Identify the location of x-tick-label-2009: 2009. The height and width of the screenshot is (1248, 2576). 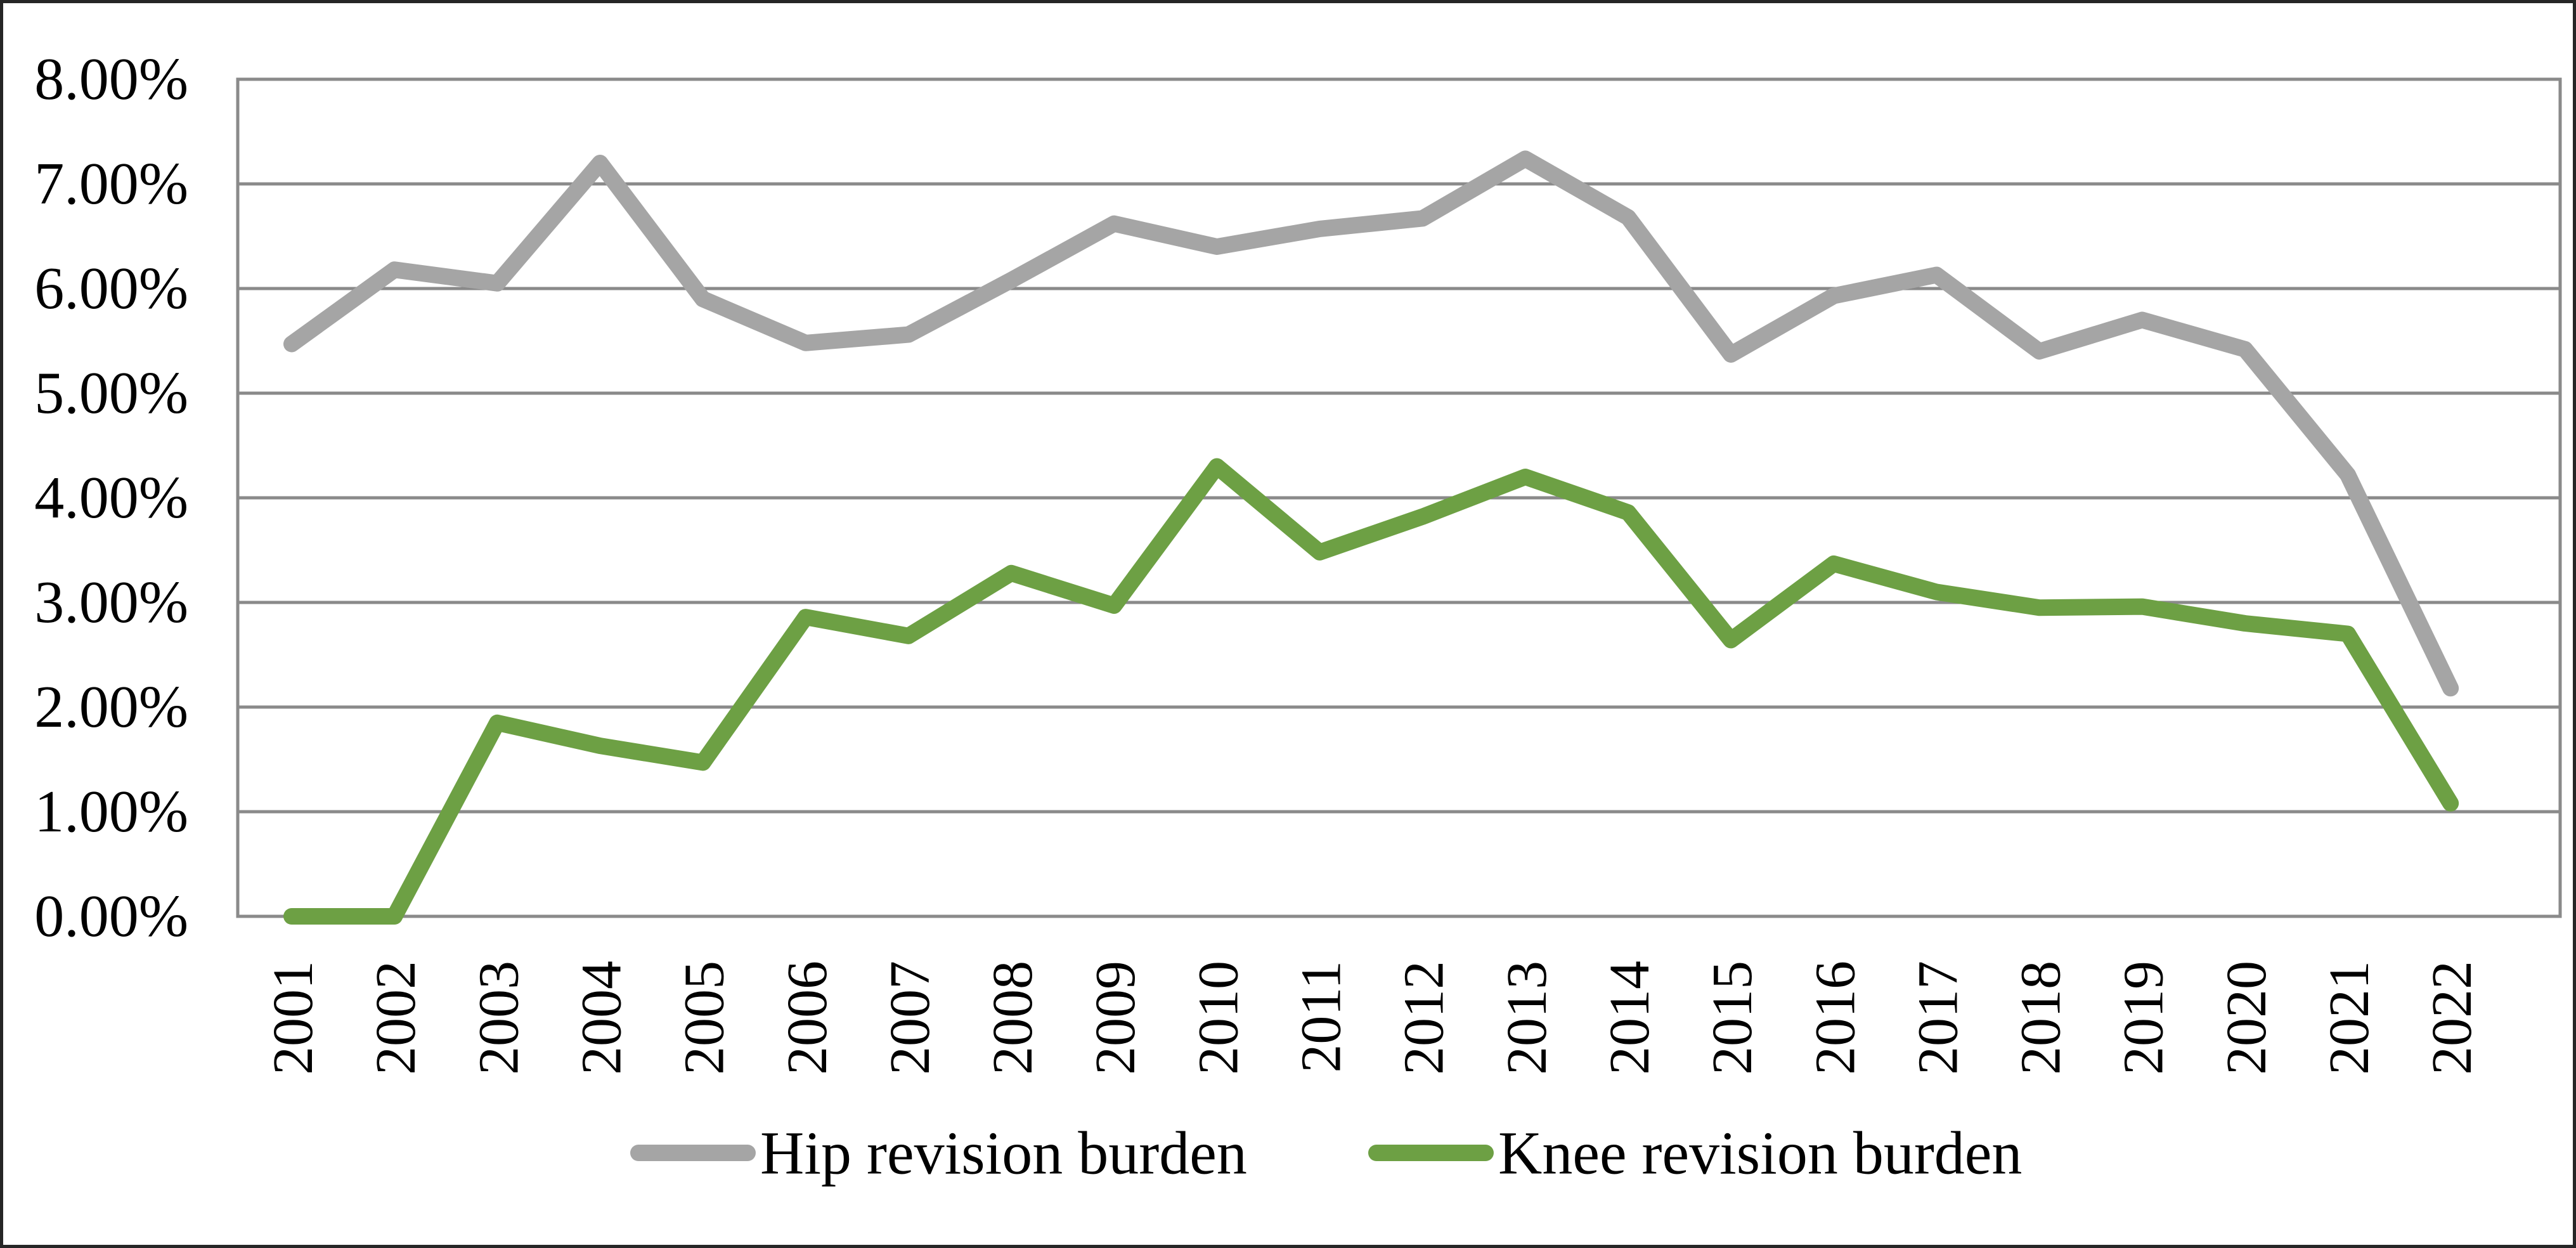
(1115, 1018).